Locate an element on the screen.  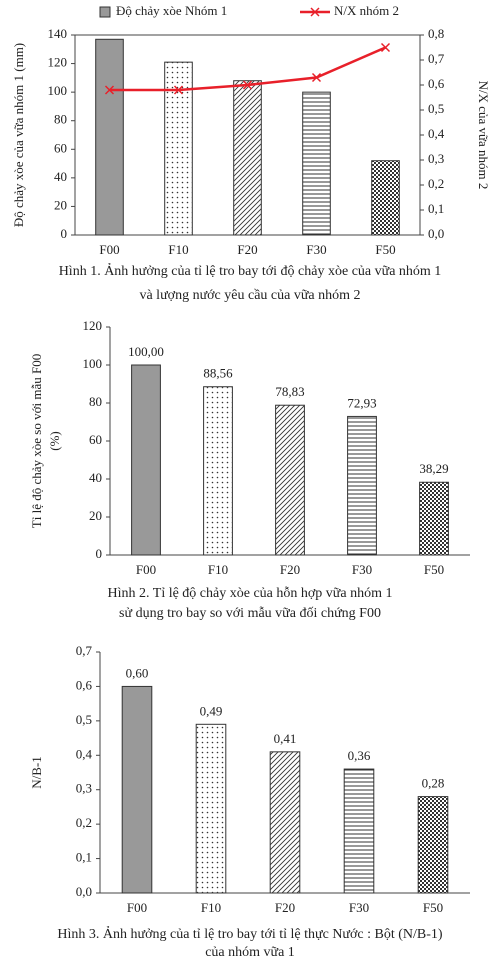
y2-tick-label: 0,7 is located at coordinates (436, 58).